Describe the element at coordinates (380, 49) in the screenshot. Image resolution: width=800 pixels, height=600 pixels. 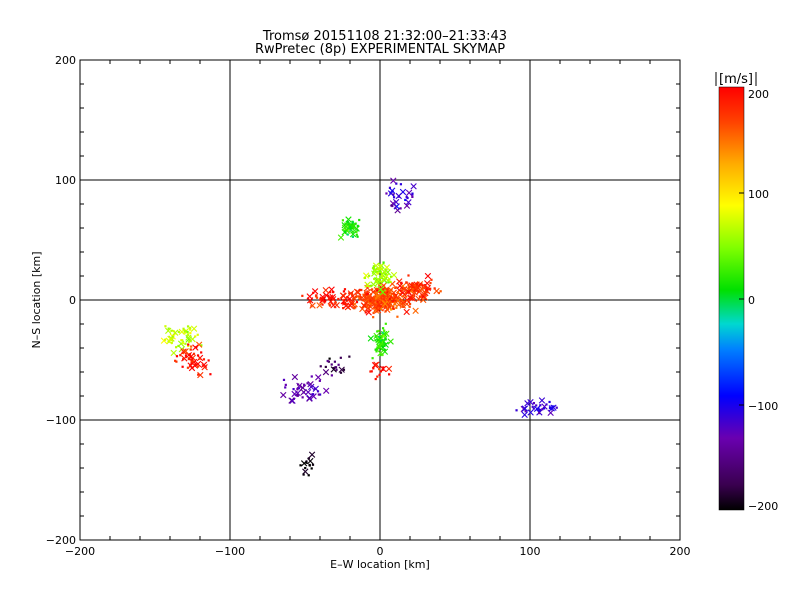
I see `chart-subtitle: RwPretec (8p) EXPERIMENTAL SKYMAP` at that location.